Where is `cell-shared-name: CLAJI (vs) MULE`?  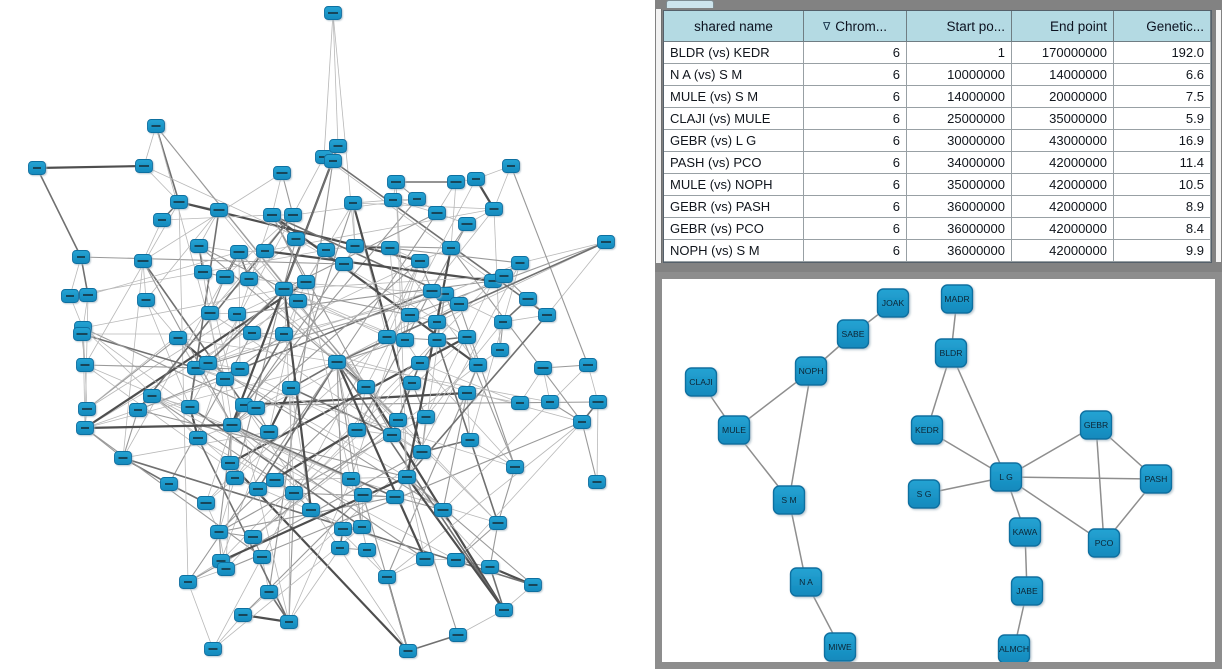 cell-shared-name: CLAJI (vs) MULE is located at coordinates (734, 119).